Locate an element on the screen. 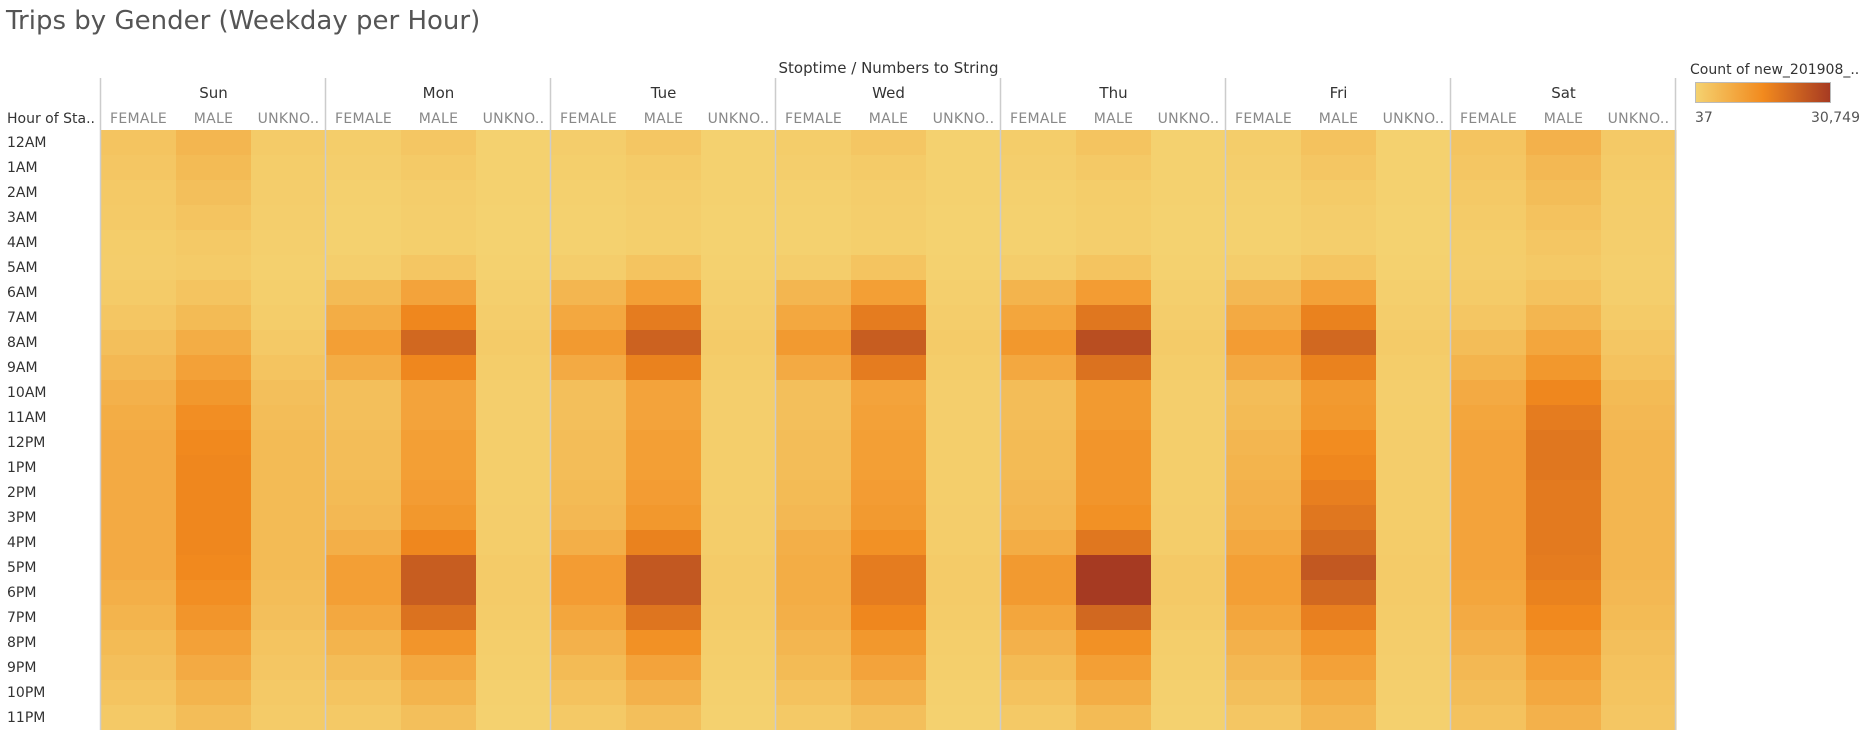 The image size is (1865, 730). heatmap-cell-mon-female-9pm is located at coordinates (364, 668).